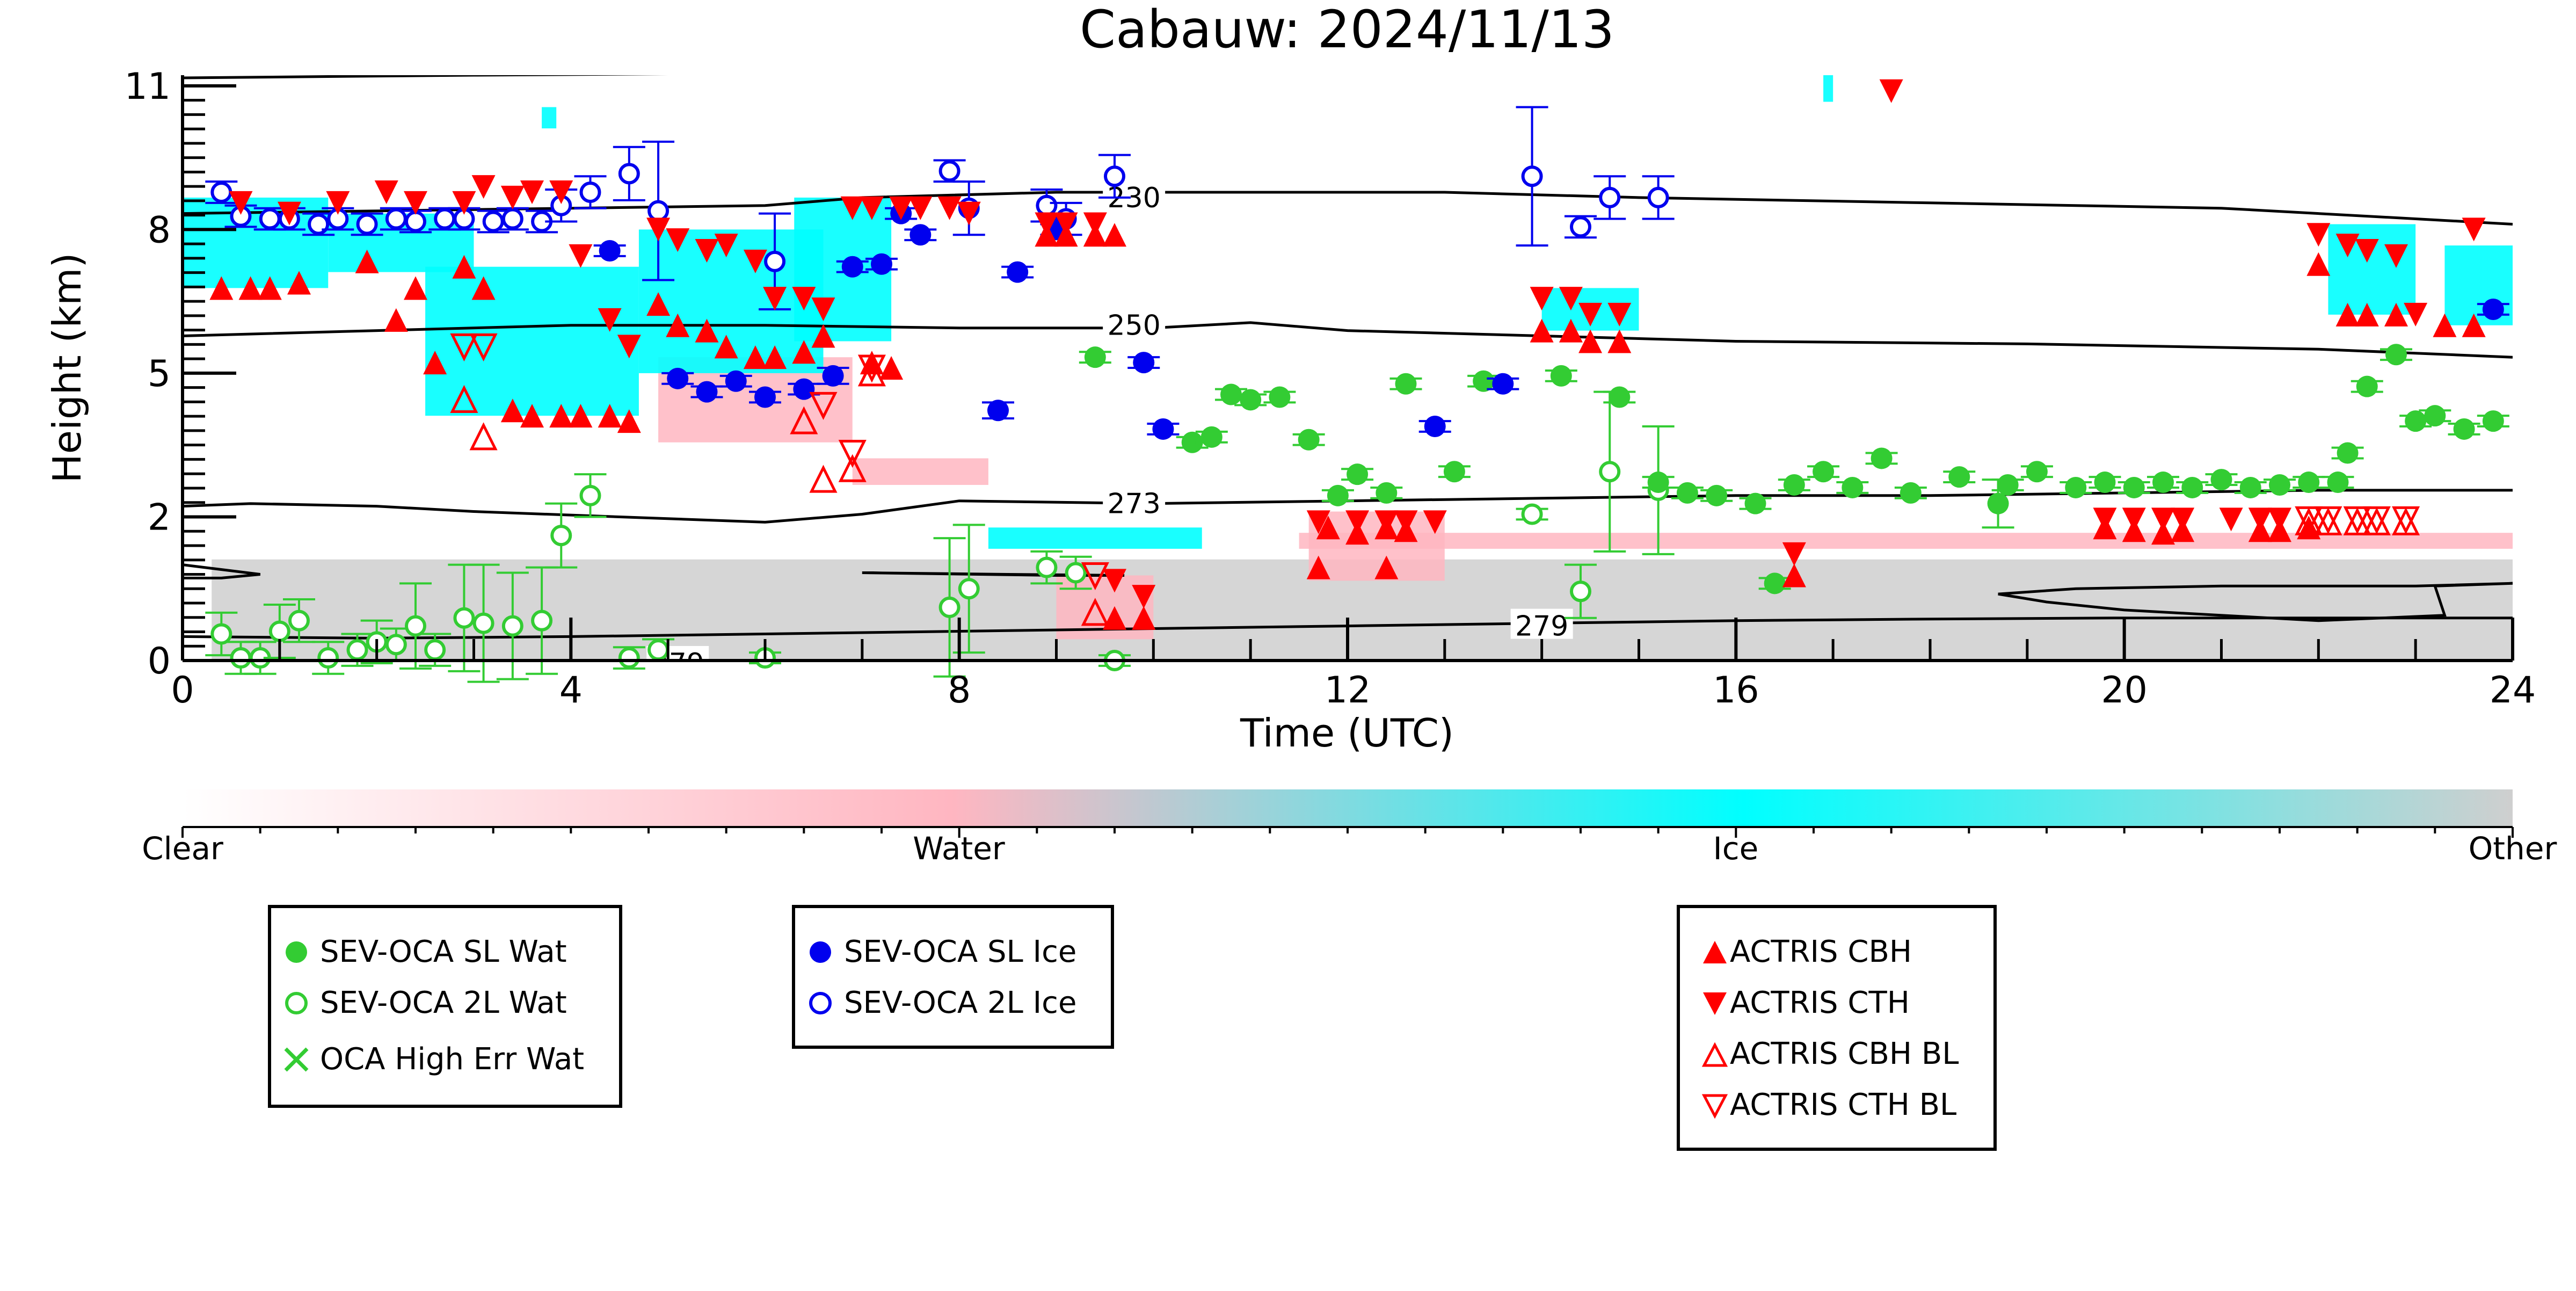 The height and width of the screenshot is (1291, 2576). Describe the element at coordinates (1736, 690) in the screenshot. I see `x-tick-label: 16` at that location.